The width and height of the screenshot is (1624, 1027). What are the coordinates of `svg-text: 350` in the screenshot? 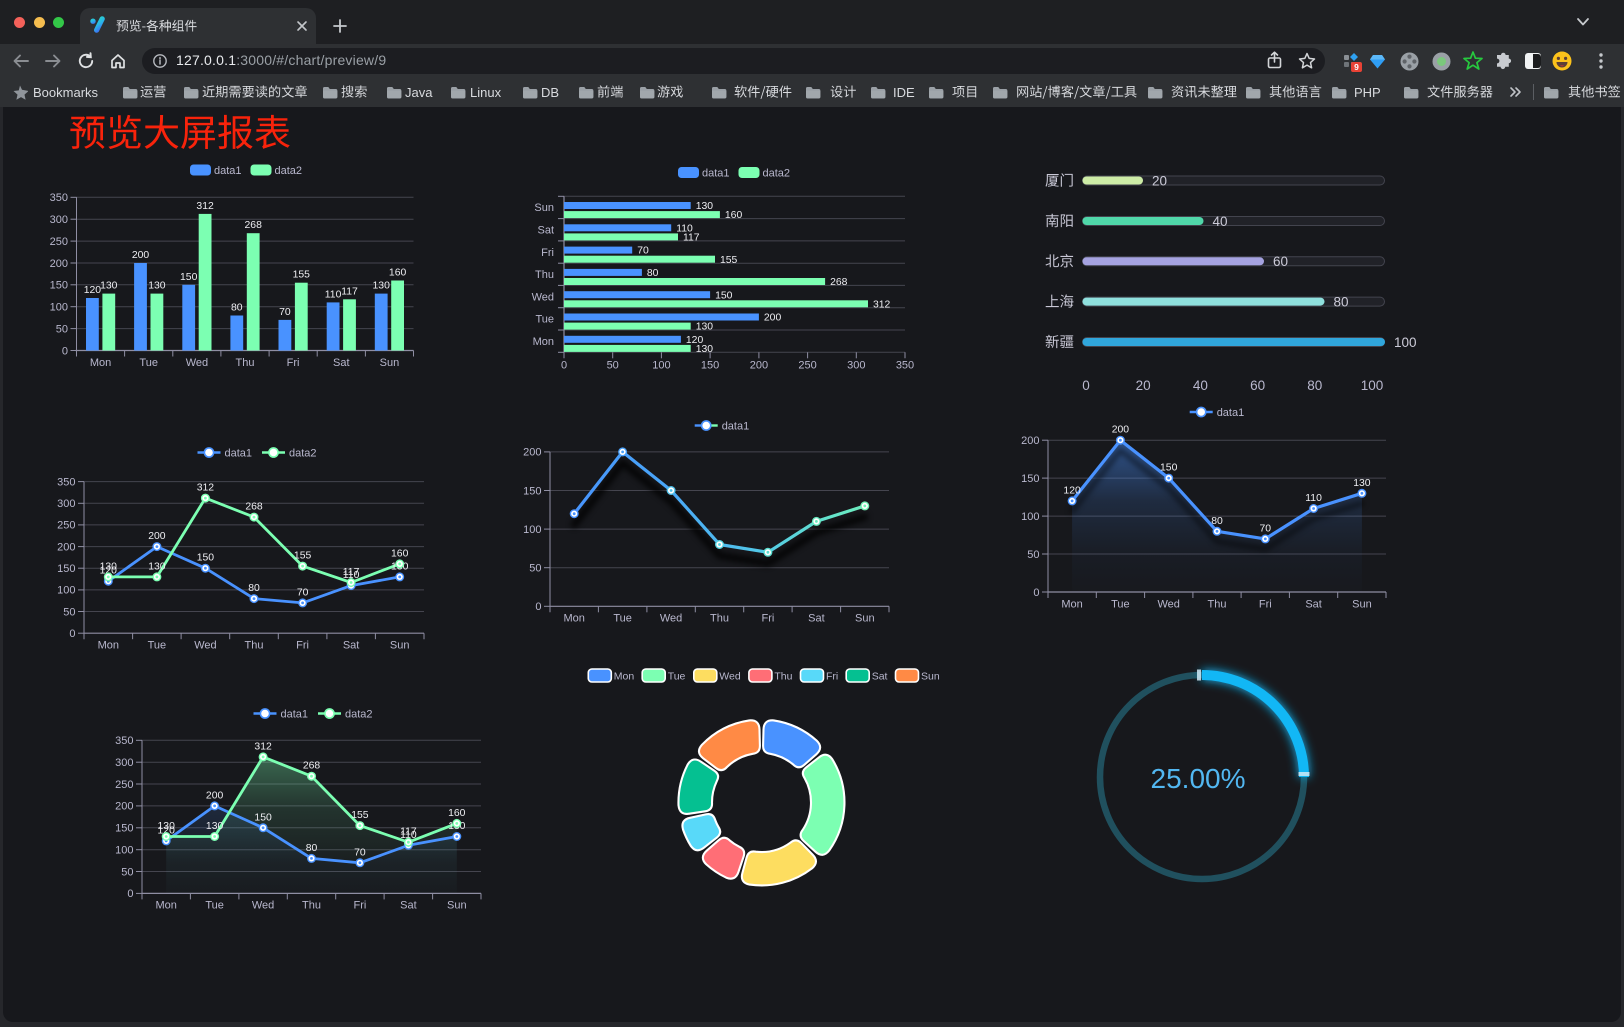 It's located at (124, 741).